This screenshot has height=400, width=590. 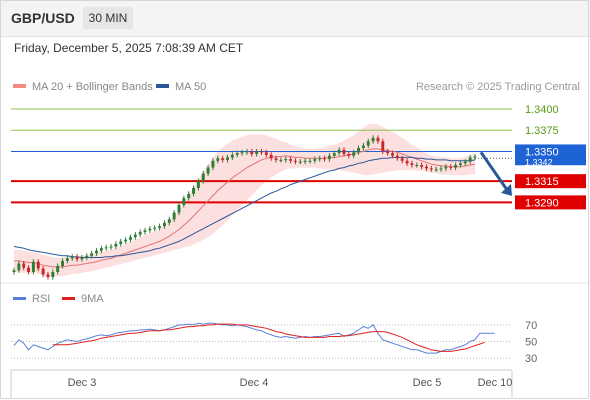 What do you see at coordinates (254, 383) in the screenshot?
I see `x-tick-label: Dec 4` at bounding box center [254, 383].